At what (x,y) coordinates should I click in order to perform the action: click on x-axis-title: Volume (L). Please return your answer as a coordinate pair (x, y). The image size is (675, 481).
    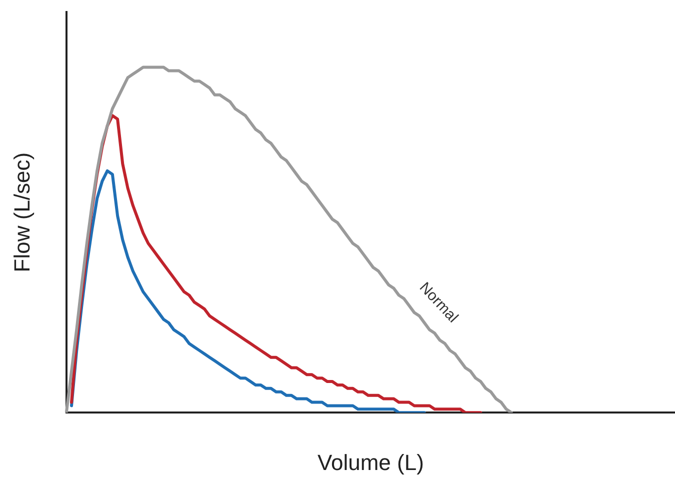
    Looking at the image, I should click on (371, 462).